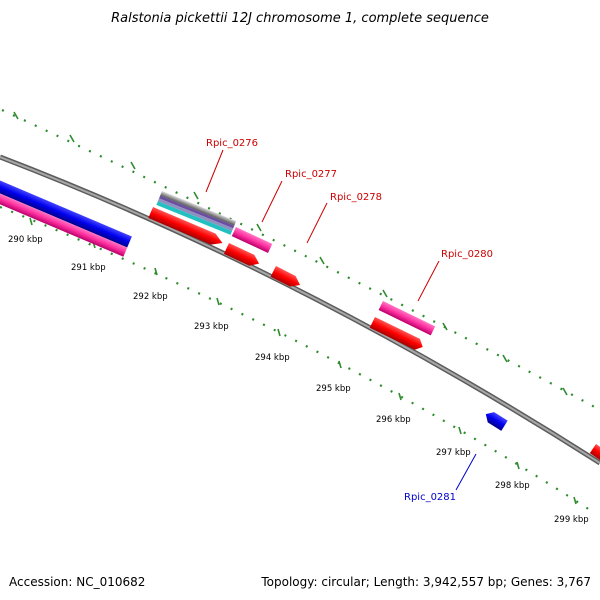 Image resolution: width=600 pixels, height=600 pixels. What do you see at coordinates (393, 420) in the screenshot?
I see `scale-label: 296 kbp` at bounding box center [393, 420].